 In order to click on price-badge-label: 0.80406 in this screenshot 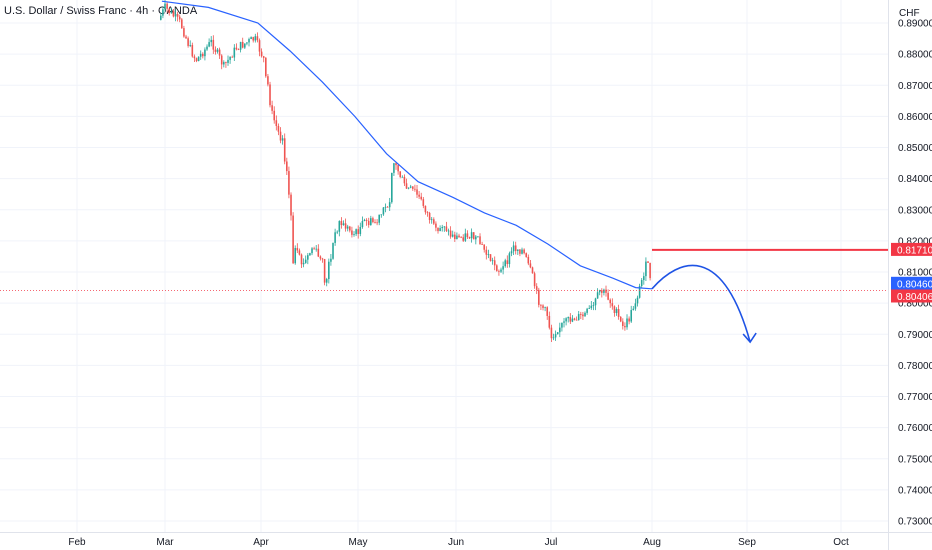, I will do `click(914, 297)`.